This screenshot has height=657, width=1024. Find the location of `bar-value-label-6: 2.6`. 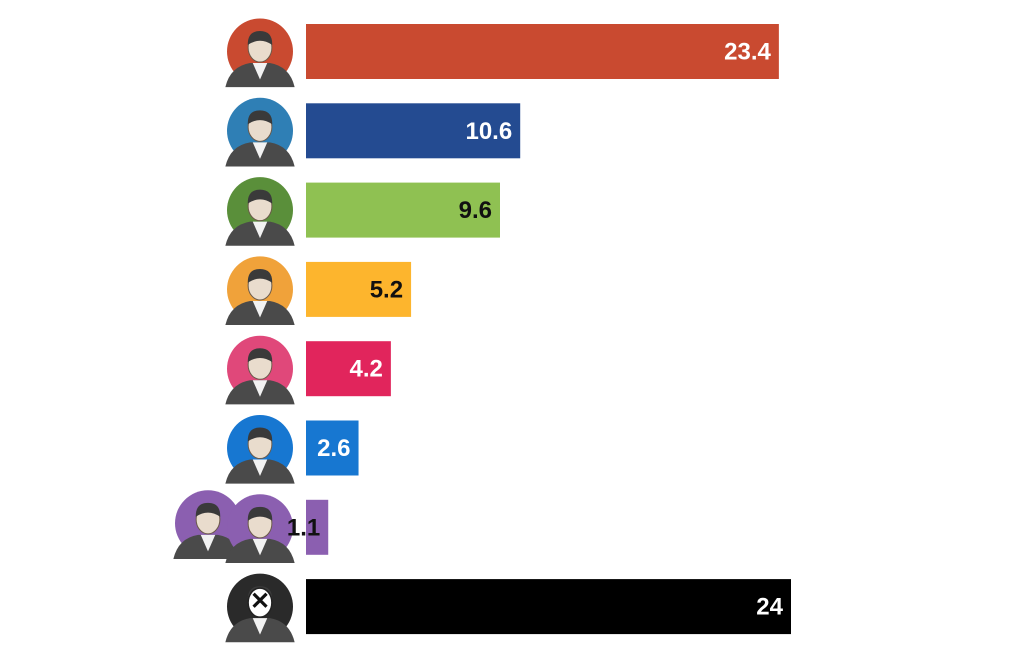

bar-value-label-6: 2.6 is located at coordinates (333, 448).